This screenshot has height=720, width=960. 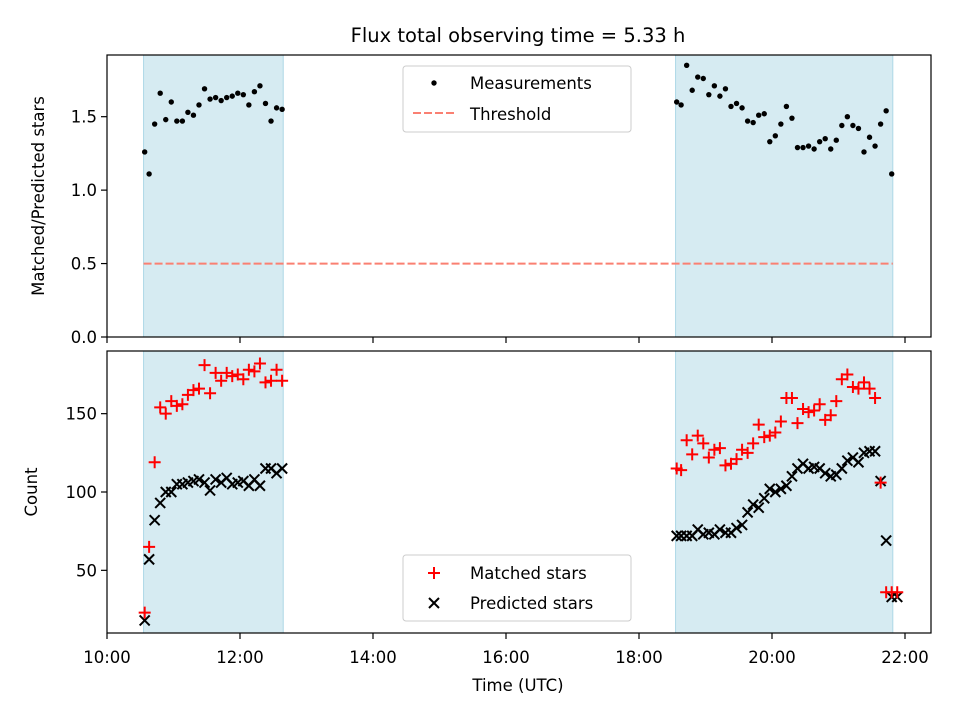 What do you see at coordinates (240, 657) in the screenshot?
I see `x-tick-label: 12:00` at bounding box center [240, 657].